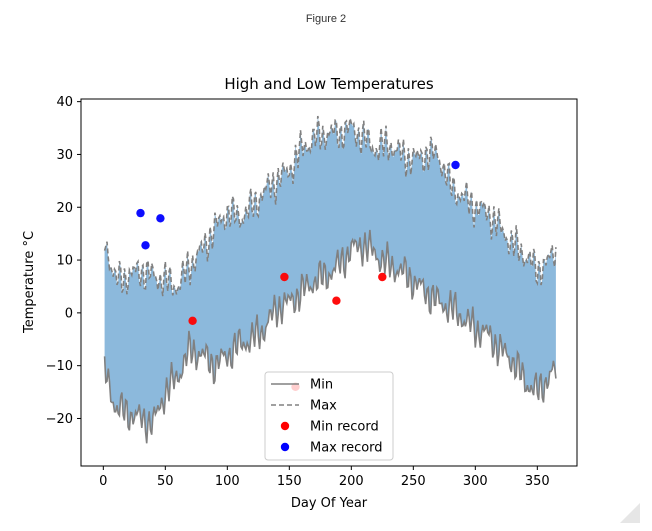 Image resolution: width=652 pixels, height=531 pixels. I want to click on legend-entry-label: Min, so click(321, 385).